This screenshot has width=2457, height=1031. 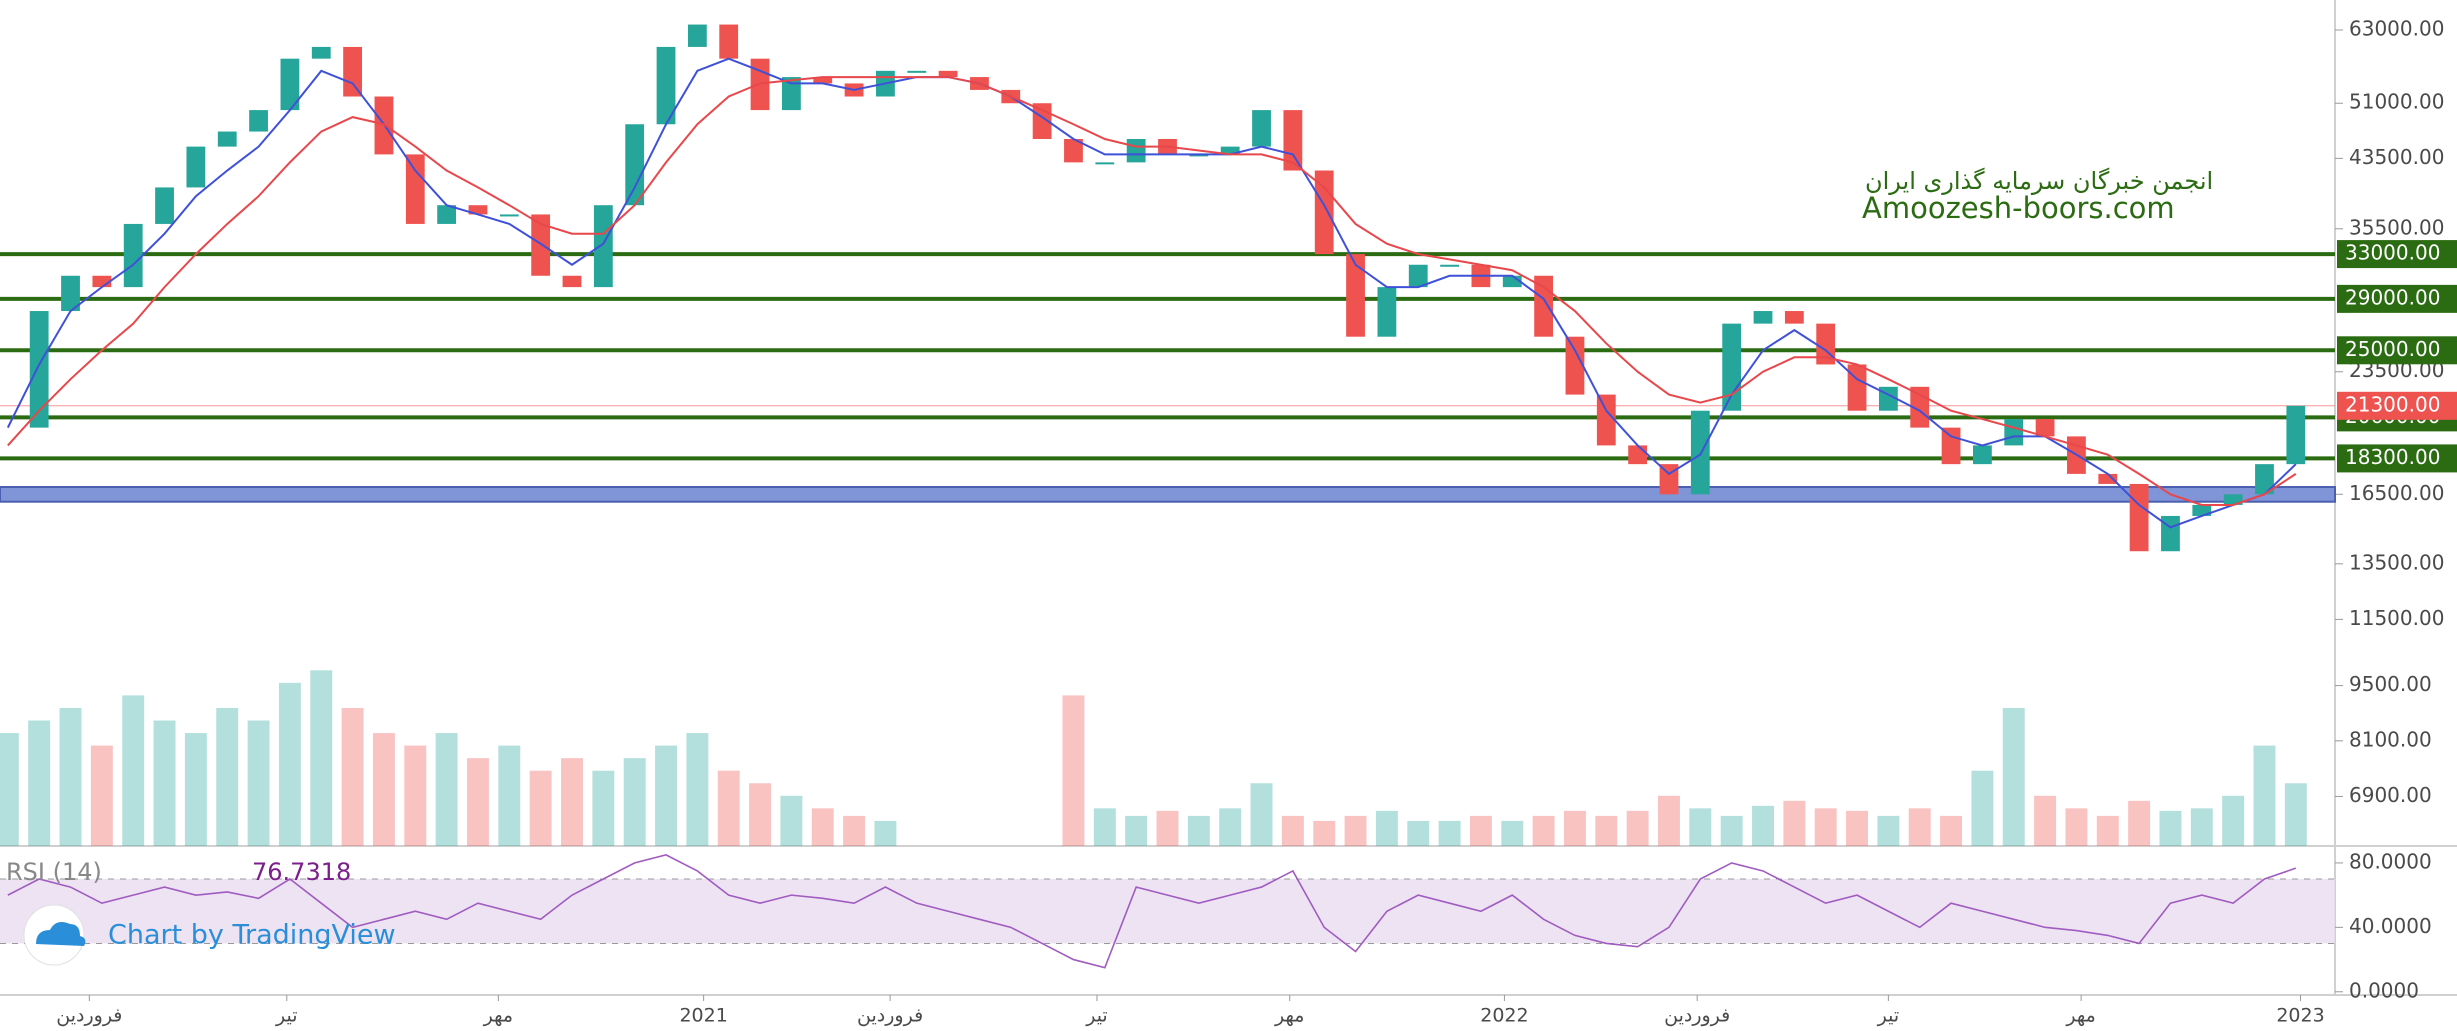 I want to click on y-tick-label: 51000.00, so click(x=2396, y=102).